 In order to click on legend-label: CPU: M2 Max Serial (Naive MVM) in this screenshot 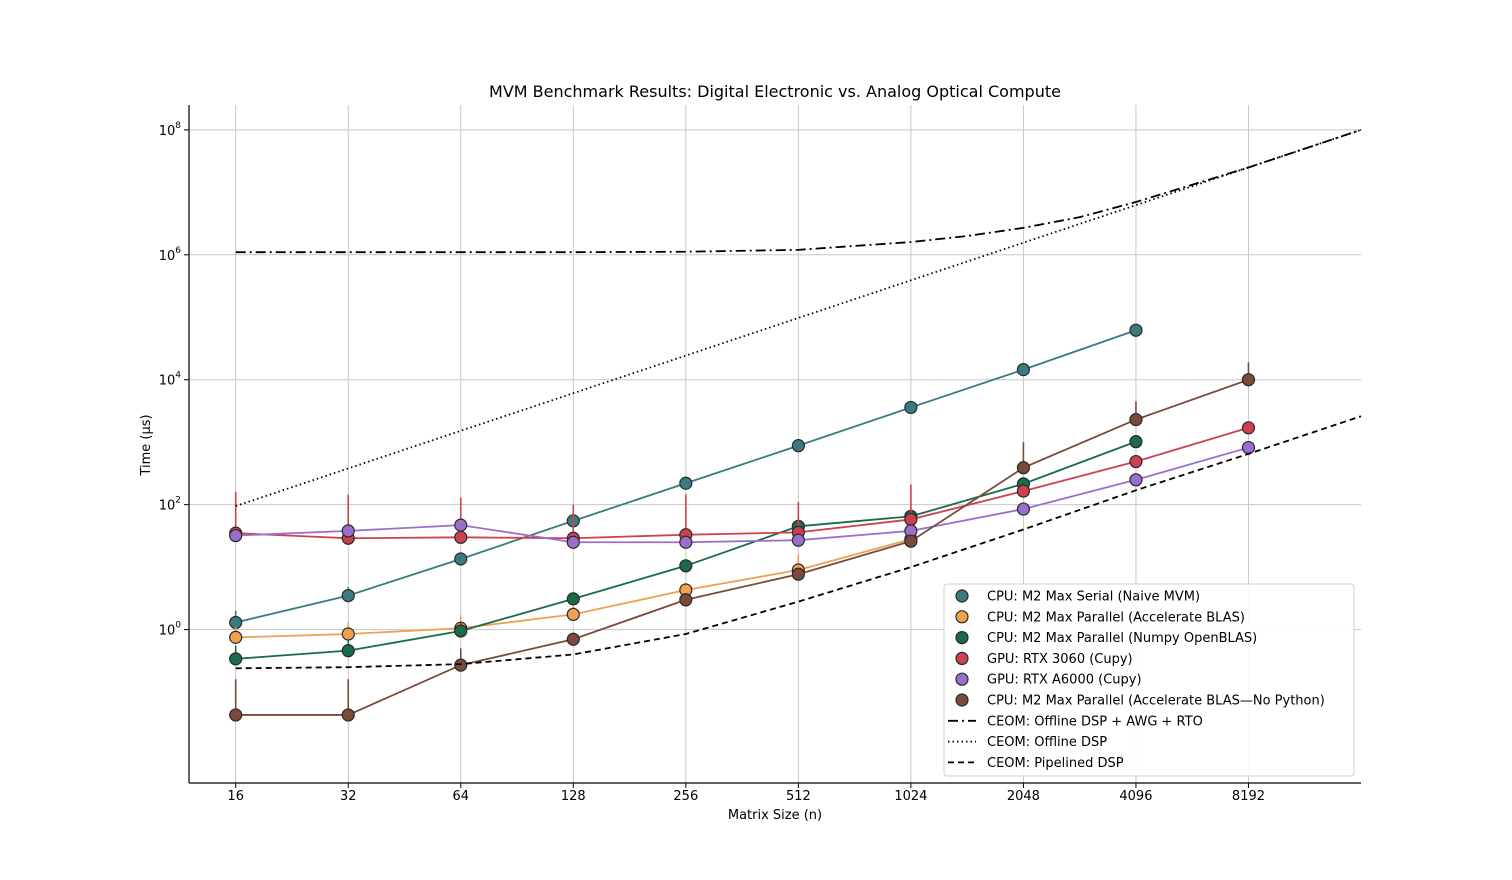, I will do `click(1093, 597)`.